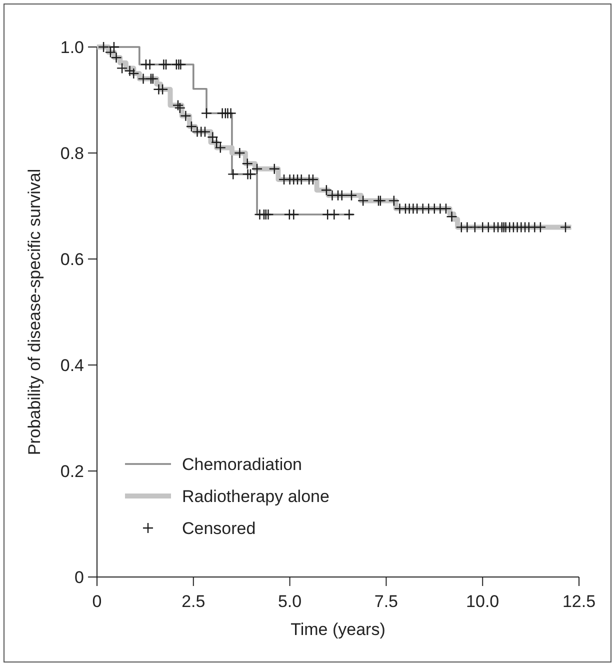  I want to click on y-tick-label: 0.2, so click(72, 471).